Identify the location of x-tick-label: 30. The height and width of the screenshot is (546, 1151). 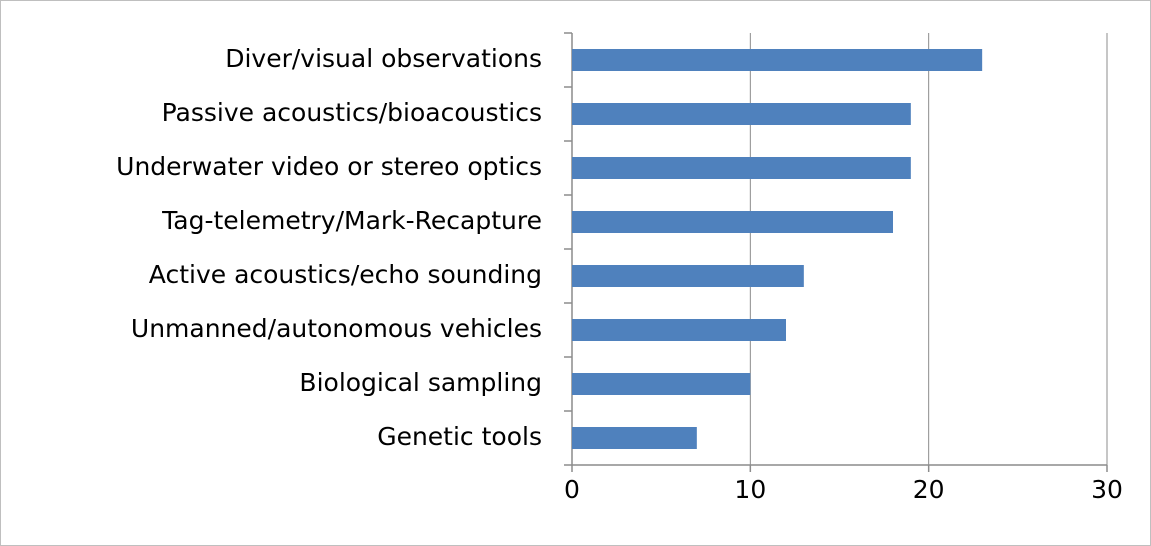
(1107, 489).